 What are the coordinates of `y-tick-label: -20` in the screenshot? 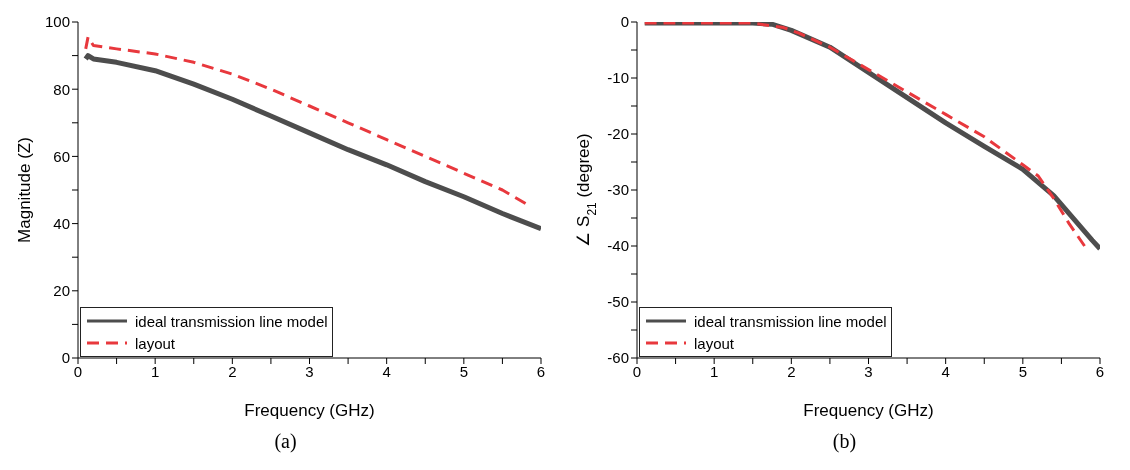 It's located at (618, 134).